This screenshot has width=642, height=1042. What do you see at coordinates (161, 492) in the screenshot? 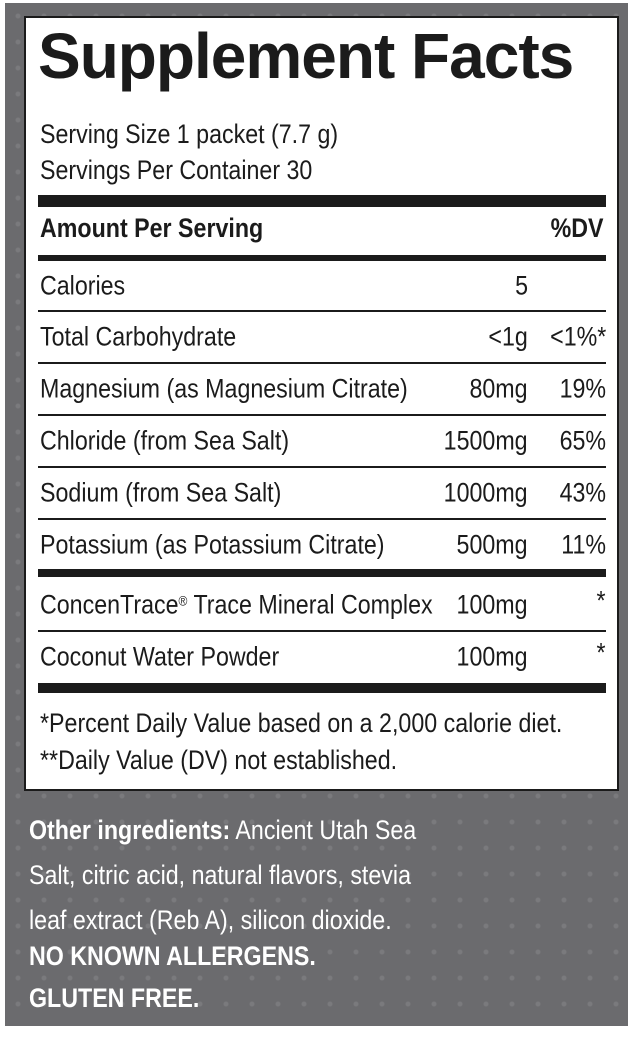
I see `nutrient-name: Sodium (from Sea Salt)` at bounding box center [161, 492].